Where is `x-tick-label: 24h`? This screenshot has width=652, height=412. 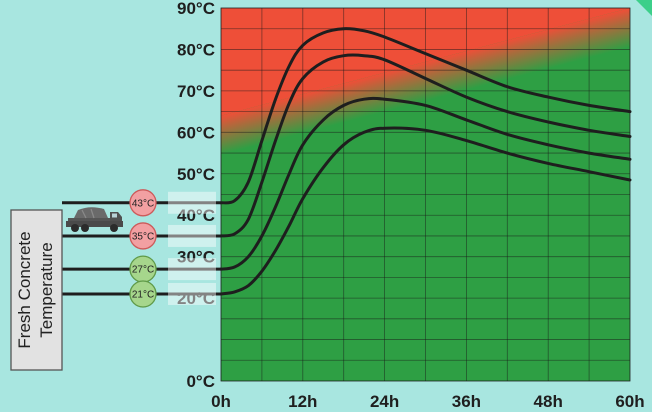
x-tick-label: 24h is located at coordinates (384, 401).